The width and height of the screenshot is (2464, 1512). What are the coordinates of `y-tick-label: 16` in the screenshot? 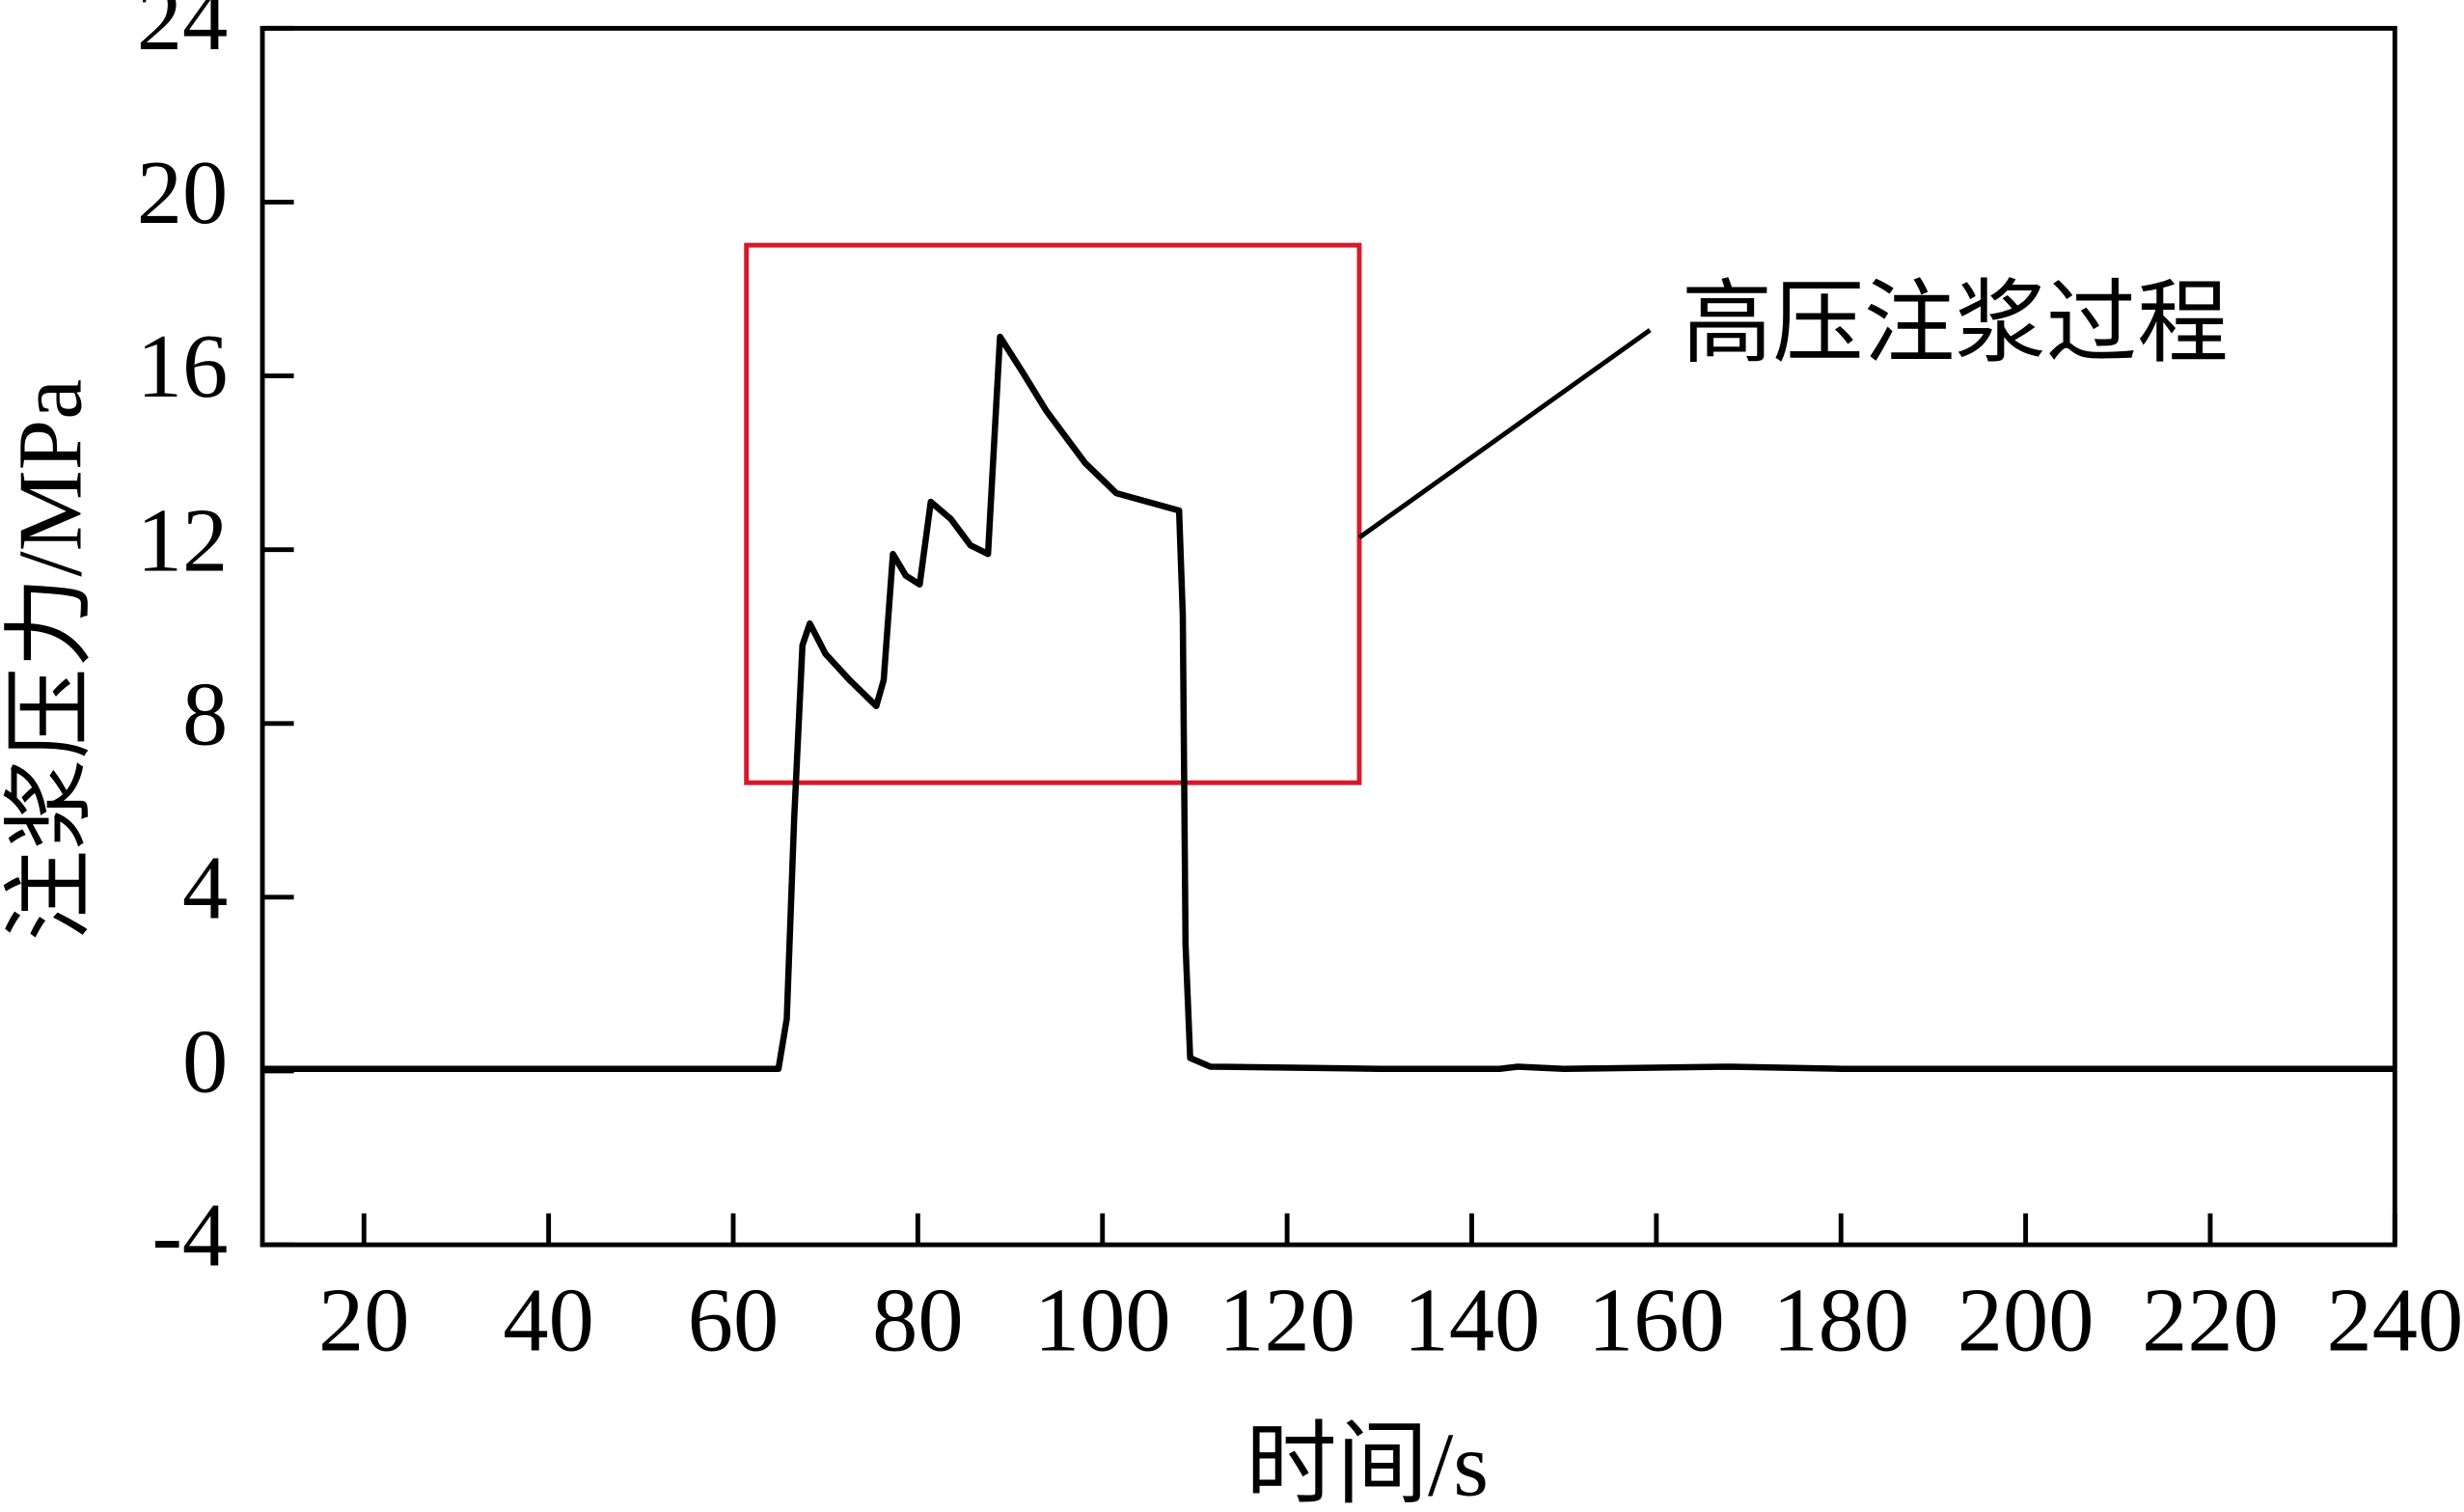 It's located at (182, 366).